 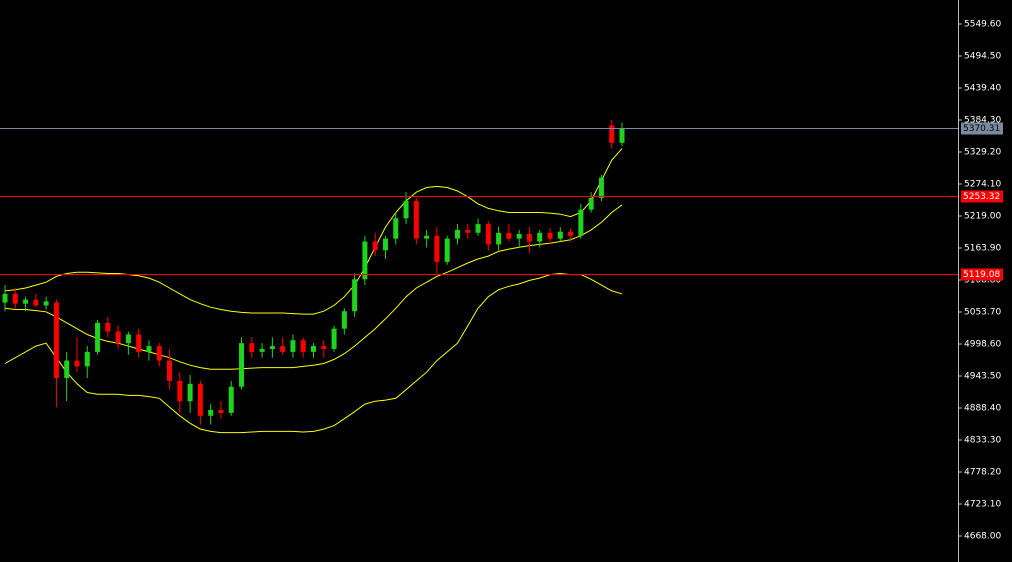 I want to click on y-tick-label: 4943.50, so click(x=982, y=376).